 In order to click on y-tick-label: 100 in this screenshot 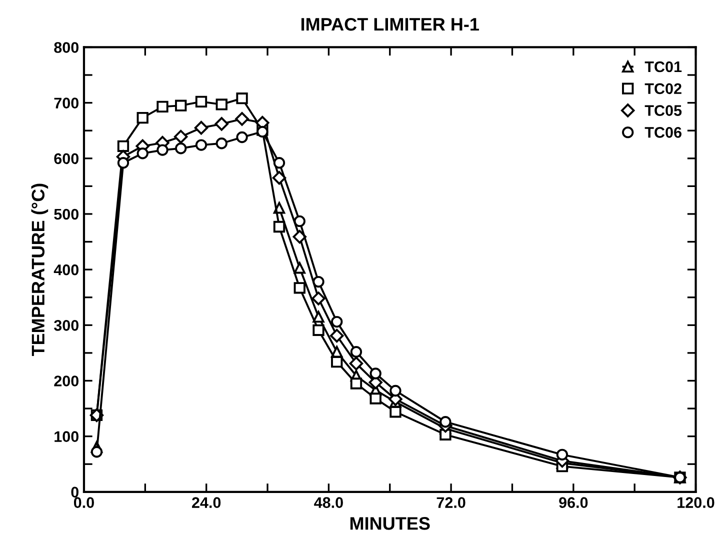, I will do `click(66, 436)`.